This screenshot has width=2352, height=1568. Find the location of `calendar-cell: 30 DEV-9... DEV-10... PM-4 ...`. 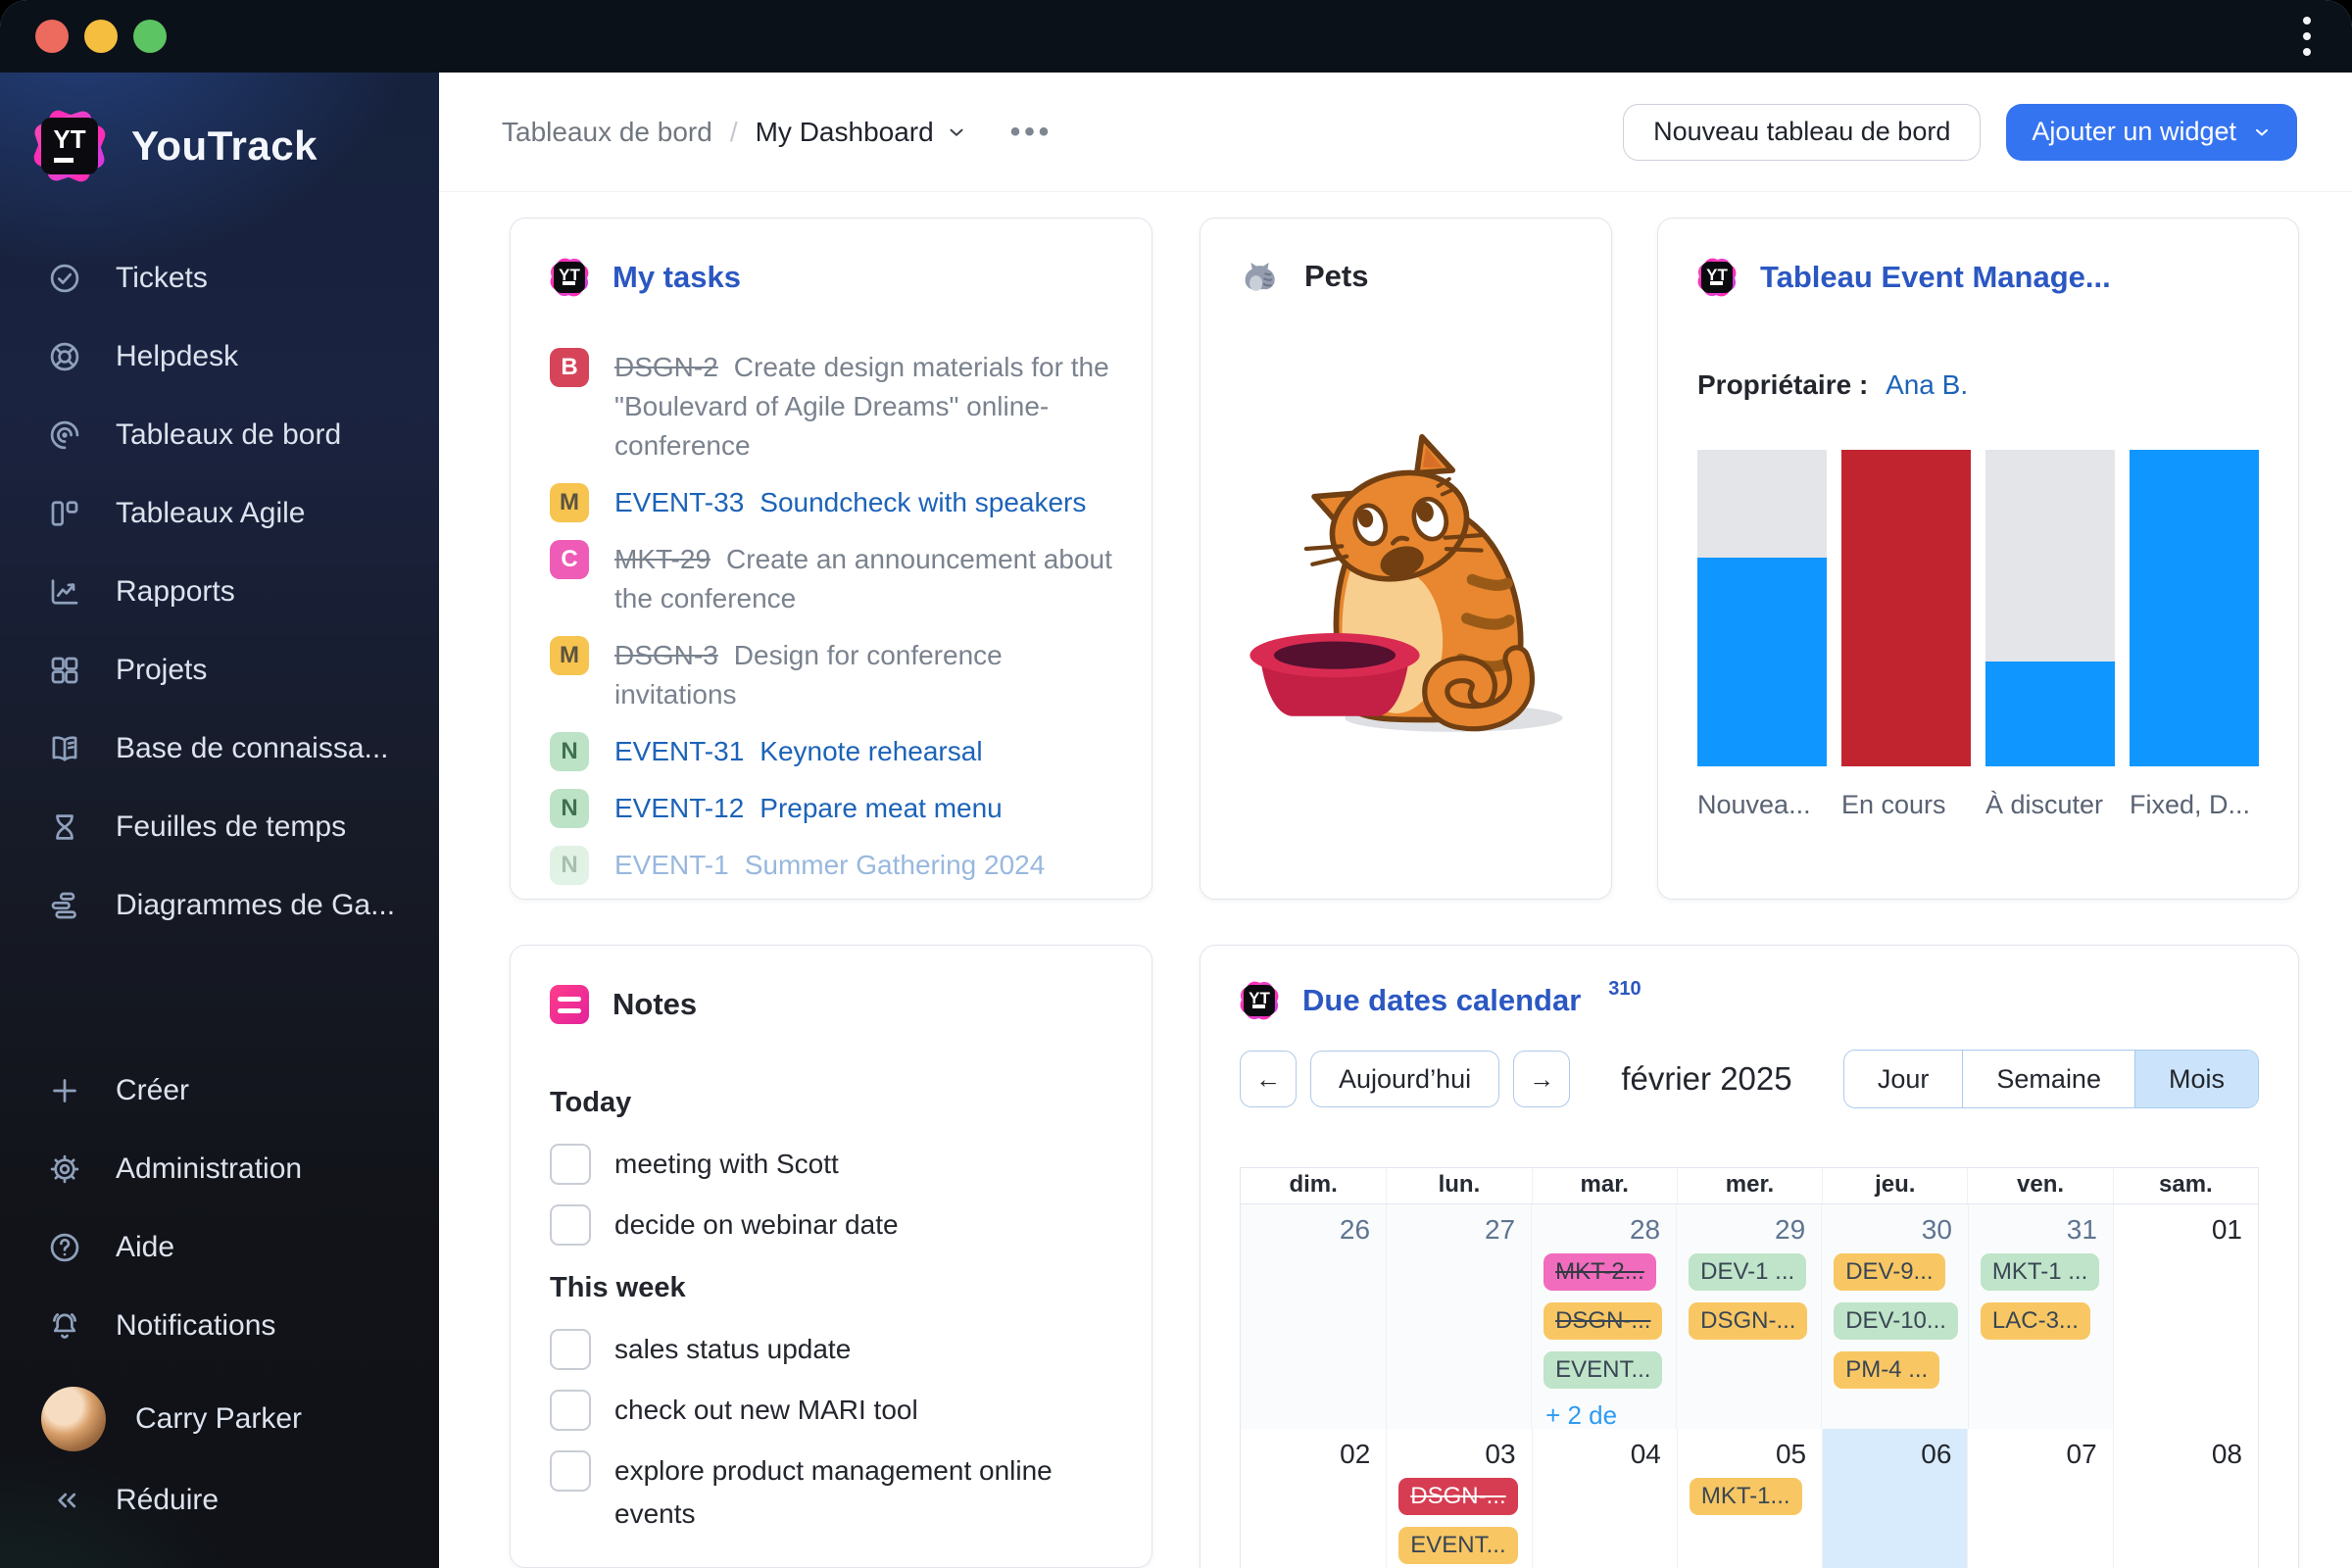

calendar-cell: 30 DEV-9... DEV-10... PM-4 ... is located at coordinates (1894, 1332).